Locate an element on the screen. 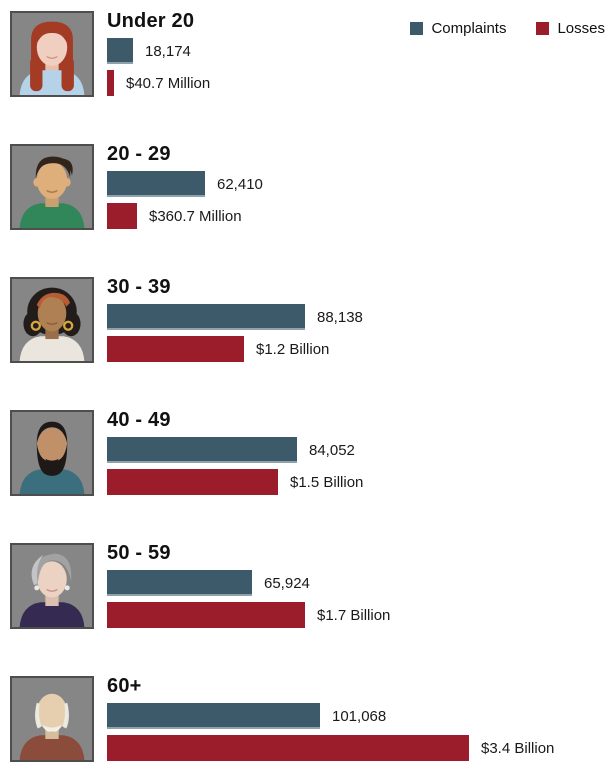 This screenshot has height=764, width=613. age-group-row: 60+ 101,068 $3.4 Billion is located at coordinates (311, 717).